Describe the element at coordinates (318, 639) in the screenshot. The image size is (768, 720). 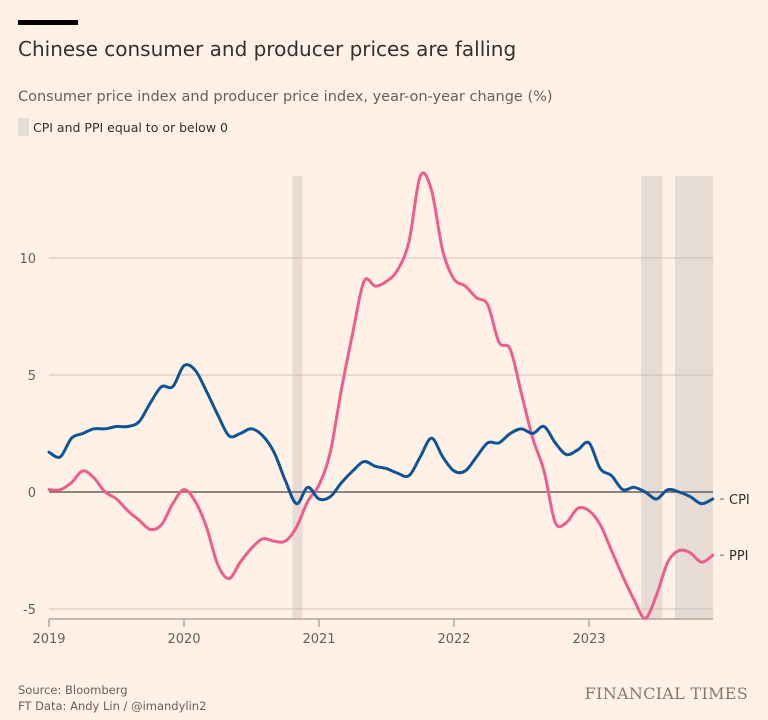
I see `x-tick-label: 2021` at that location.